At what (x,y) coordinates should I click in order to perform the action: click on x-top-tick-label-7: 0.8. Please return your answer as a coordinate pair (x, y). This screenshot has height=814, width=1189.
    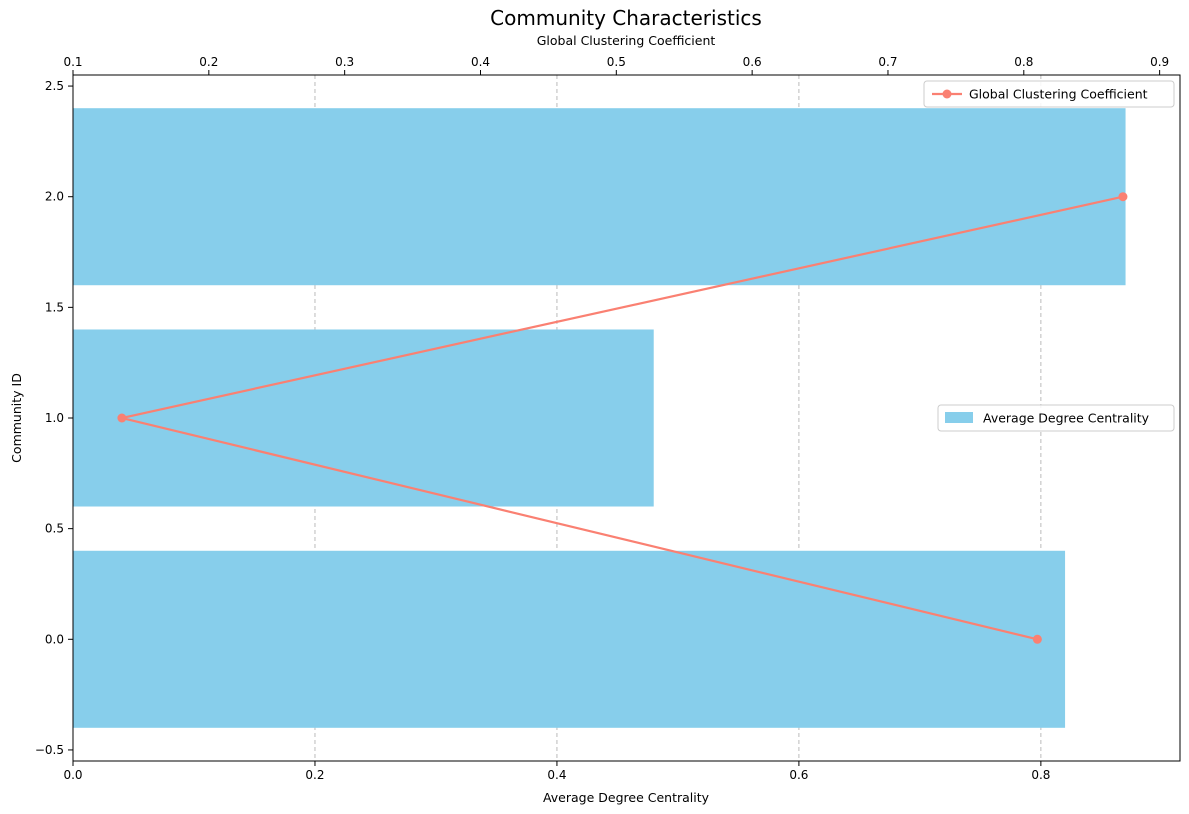
    Looking at the image, I should click on (1023, 62).